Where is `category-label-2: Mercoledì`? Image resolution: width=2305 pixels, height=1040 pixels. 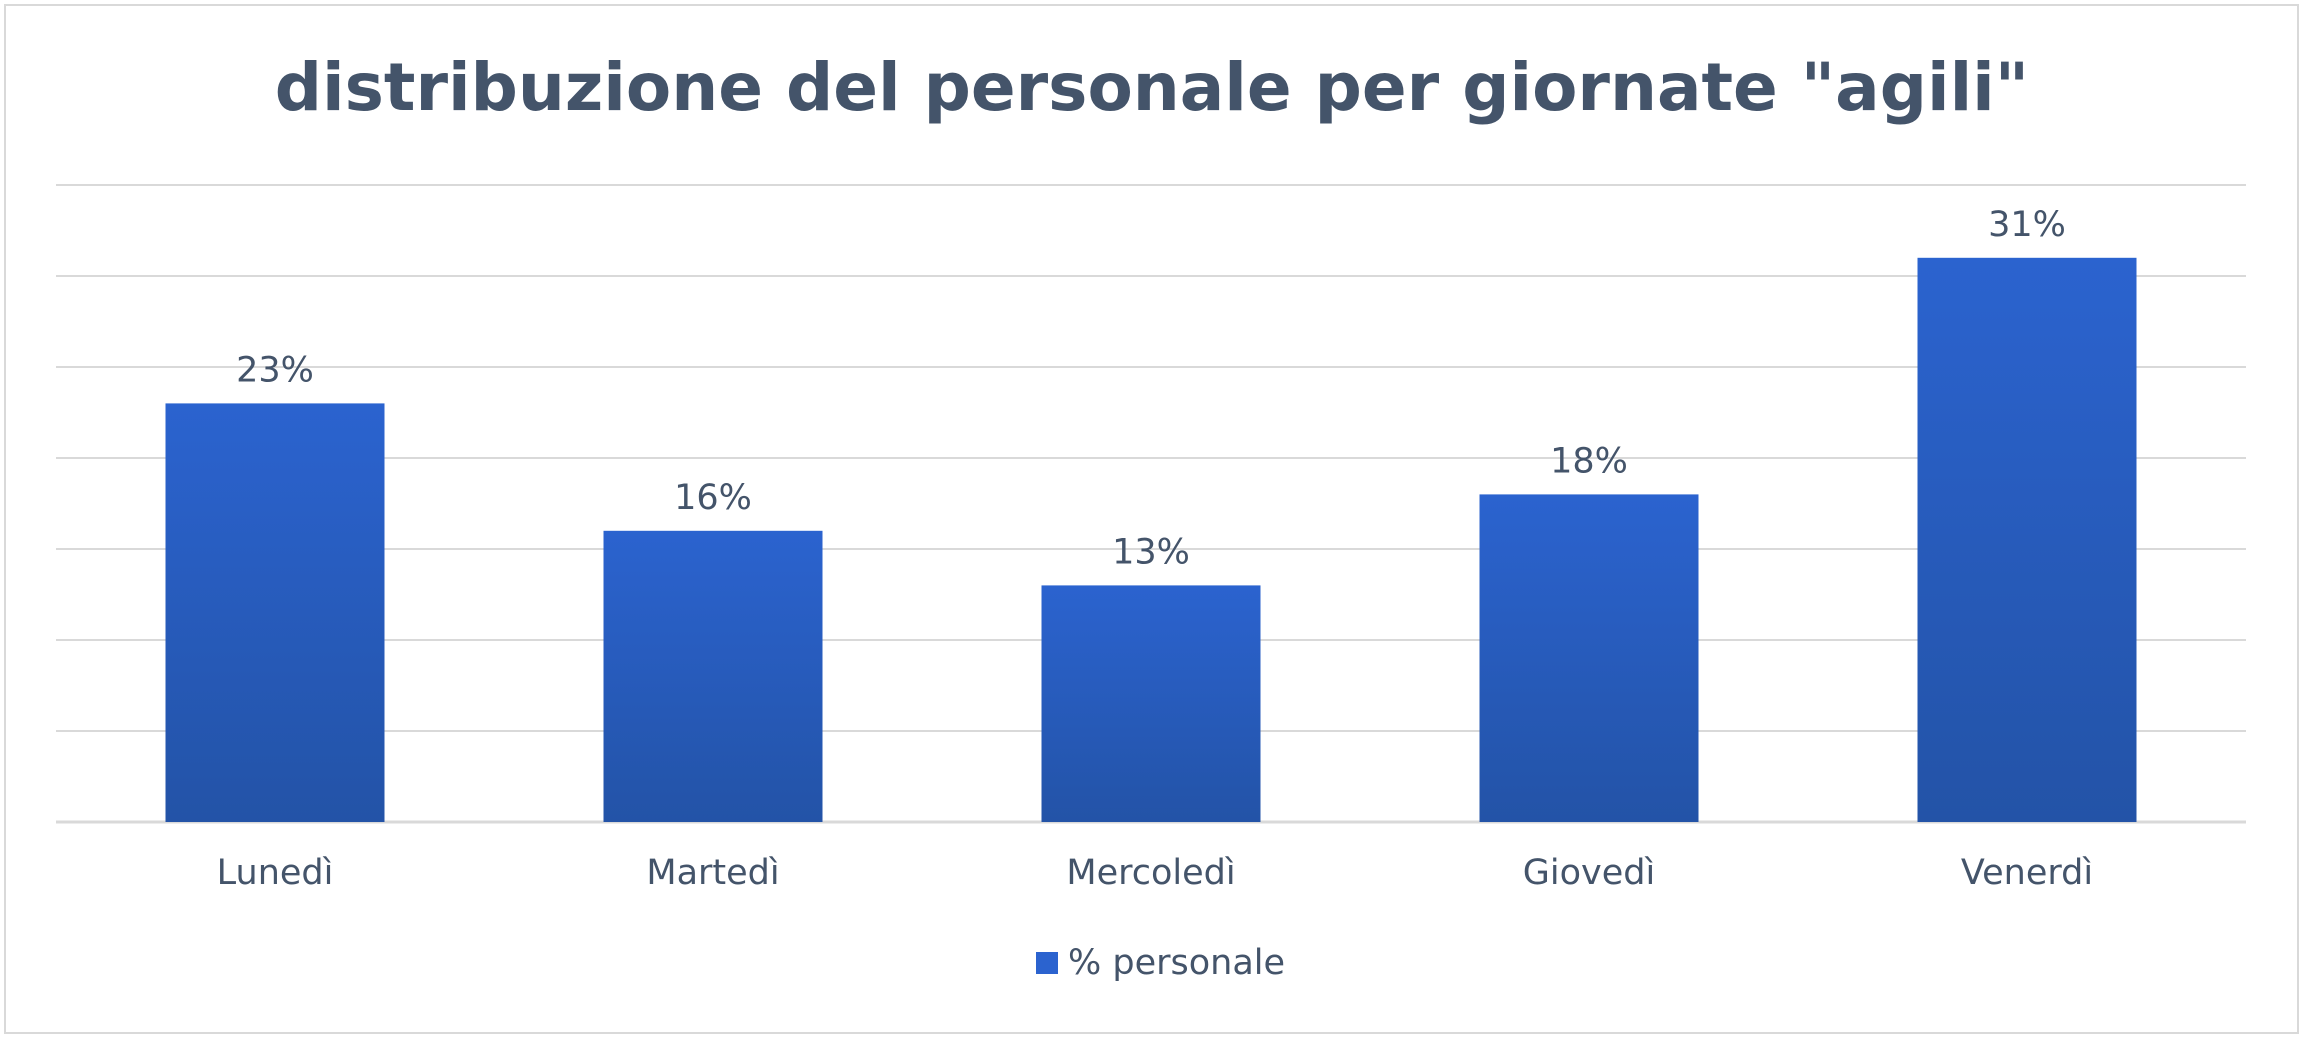 category-label-2: Mercoledì is located at coordinates (1150, 873).